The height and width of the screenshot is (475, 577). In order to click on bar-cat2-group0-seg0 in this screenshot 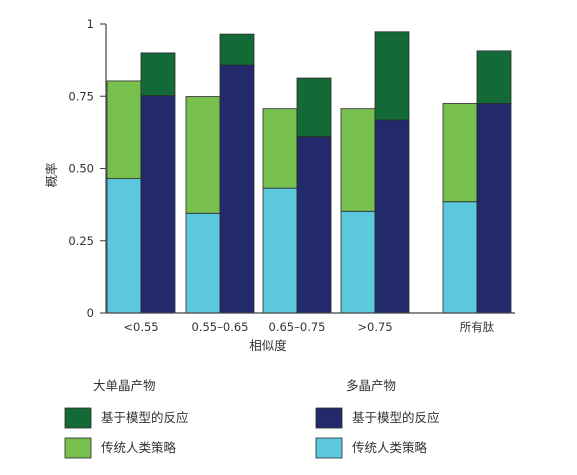, I will do `click(280, 250)`.